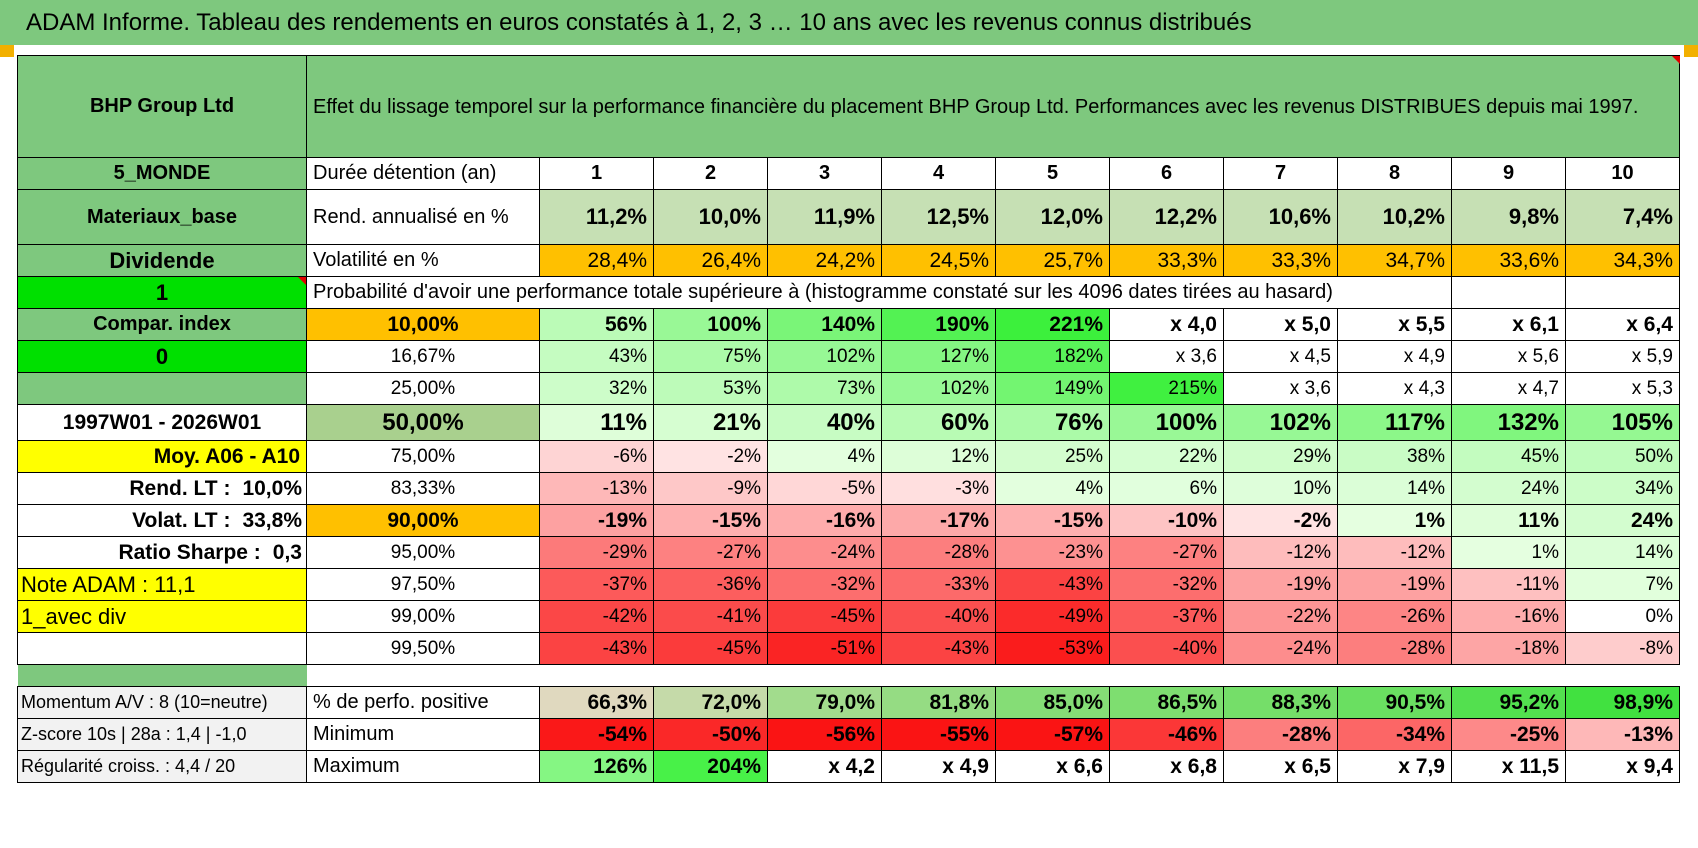  I want to click on performance-value: -19%, so click(1280, 584).